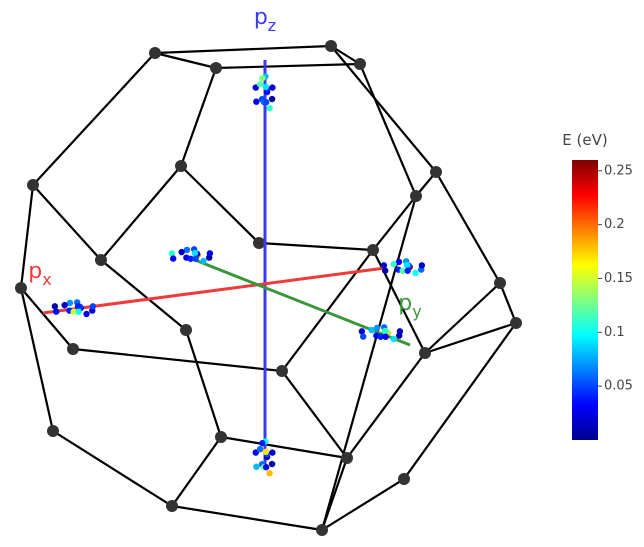 The width and height of the screenshot is (644, 547). Describe the element at coordinates (618, 278) in the screenshot. I see `colorbar-tick-label: 0.15` at that location.